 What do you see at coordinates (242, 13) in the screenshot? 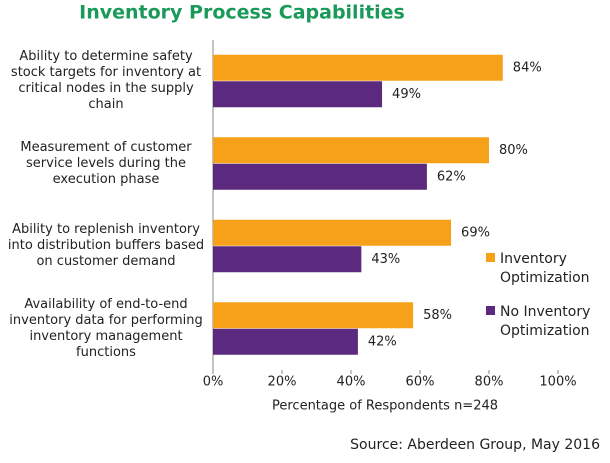
I see `chart-title: Inventory Process Capabilities` at bounding box center [242, 13].